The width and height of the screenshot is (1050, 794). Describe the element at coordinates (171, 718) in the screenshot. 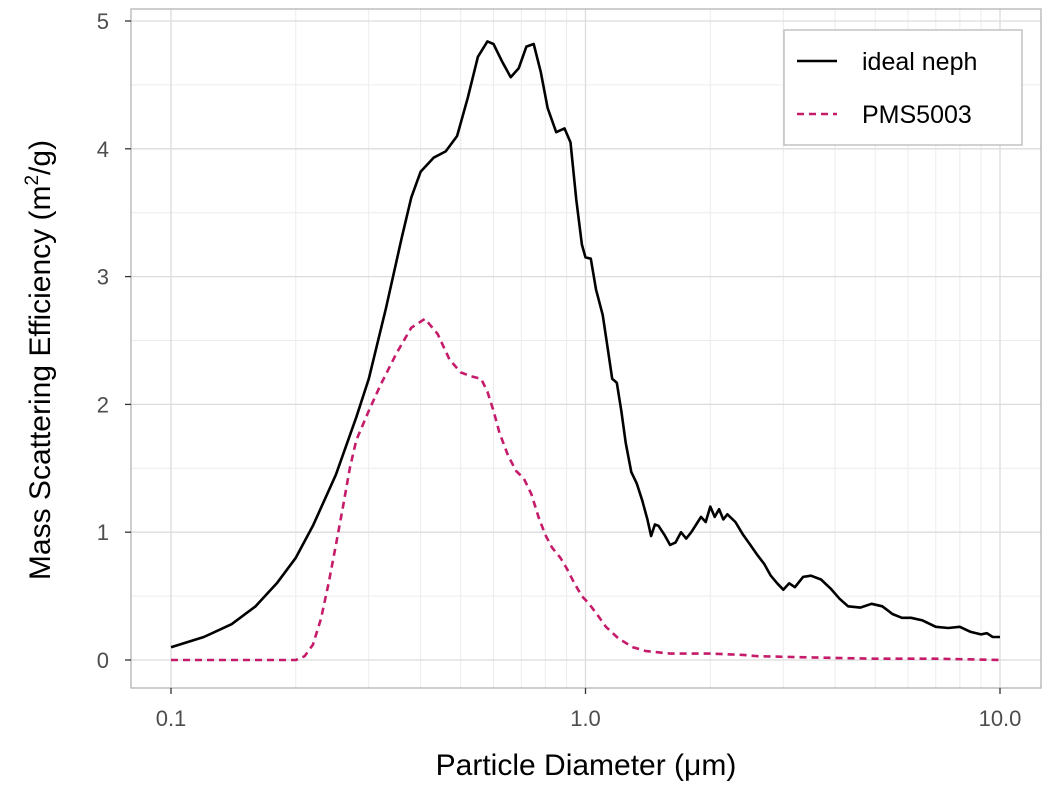

I see `x-tick-label: 0.1` at that location.